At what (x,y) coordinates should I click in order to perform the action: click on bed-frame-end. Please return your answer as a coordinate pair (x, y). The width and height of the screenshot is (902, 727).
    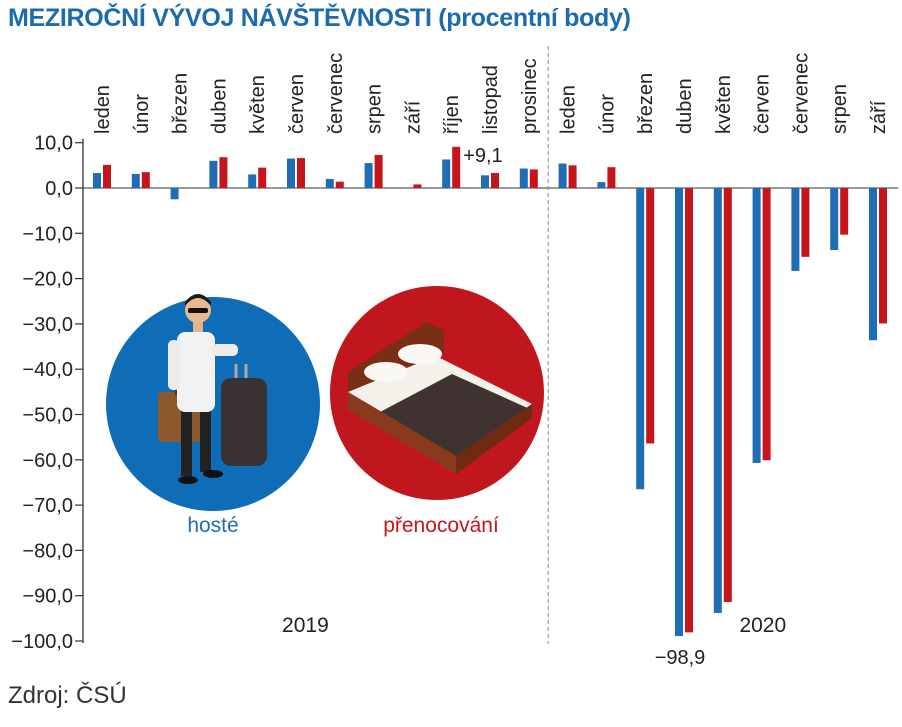
    Looking at the image, I should click on (494, 439).